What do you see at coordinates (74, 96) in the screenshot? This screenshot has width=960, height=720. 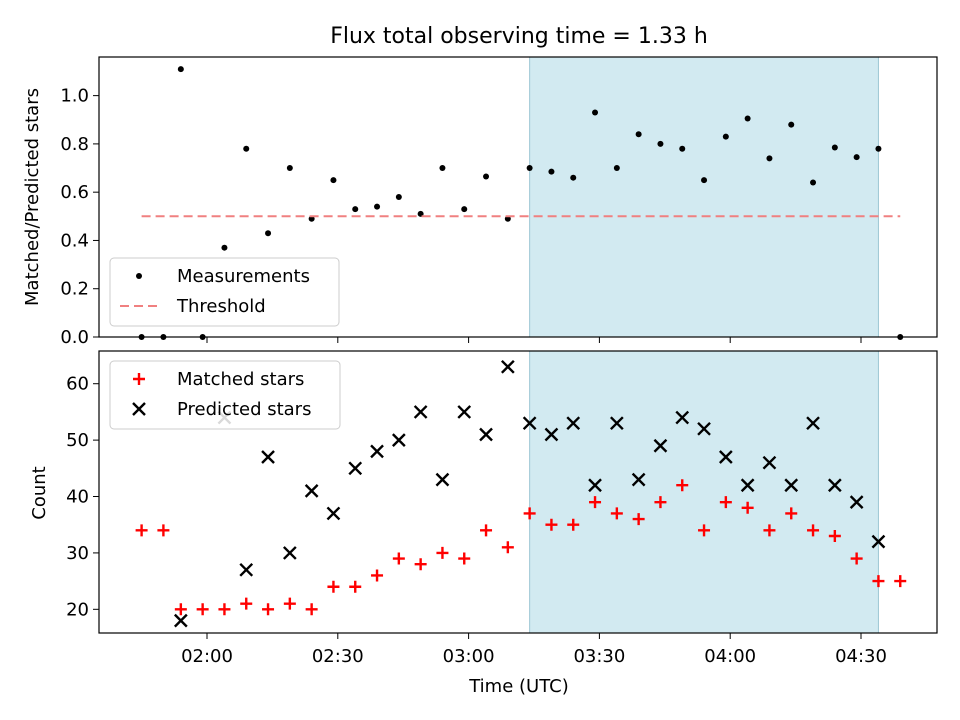 I see `y-tick-label: 1.0` at bounding box center [74, 96].